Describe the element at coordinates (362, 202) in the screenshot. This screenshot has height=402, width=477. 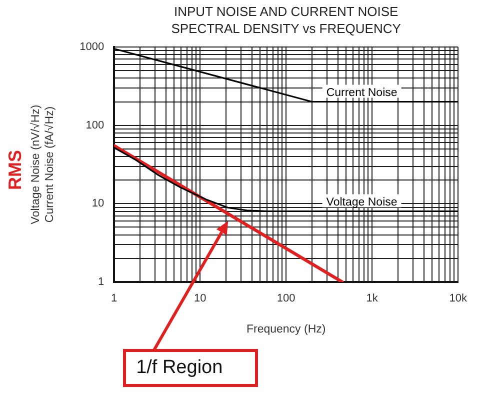
I see `series-label: Voltage Noise` at that location.